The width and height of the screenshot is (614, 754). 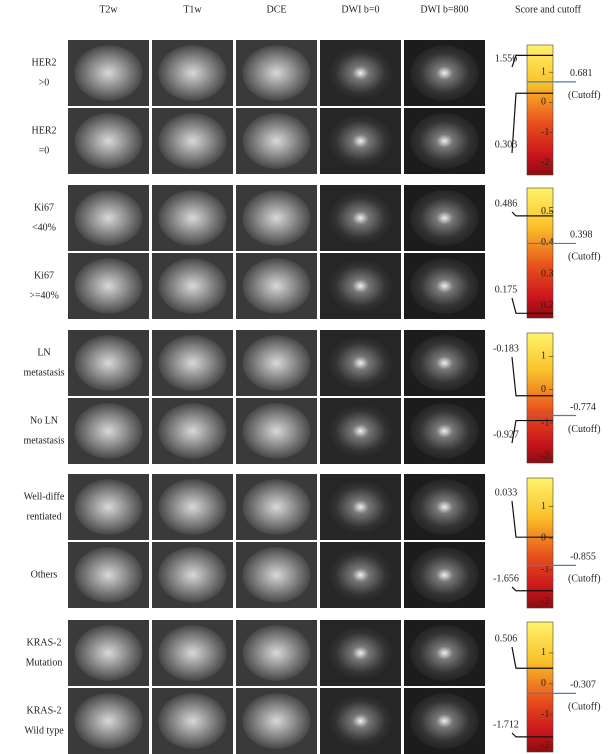 What do you see at coordinates (581, 73) in the screenshot?
I see `cutoff-value: 0.681` at bounding box center [581, 73].